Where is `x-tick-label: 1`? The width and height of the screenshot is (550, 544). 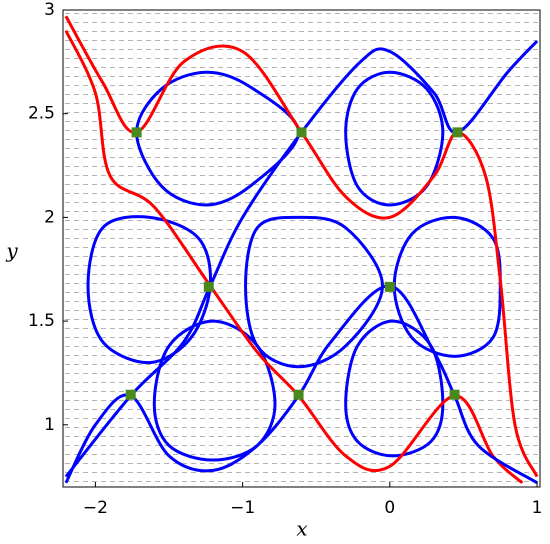 x-tick-label: 1 is located at coordinates (537, 508).